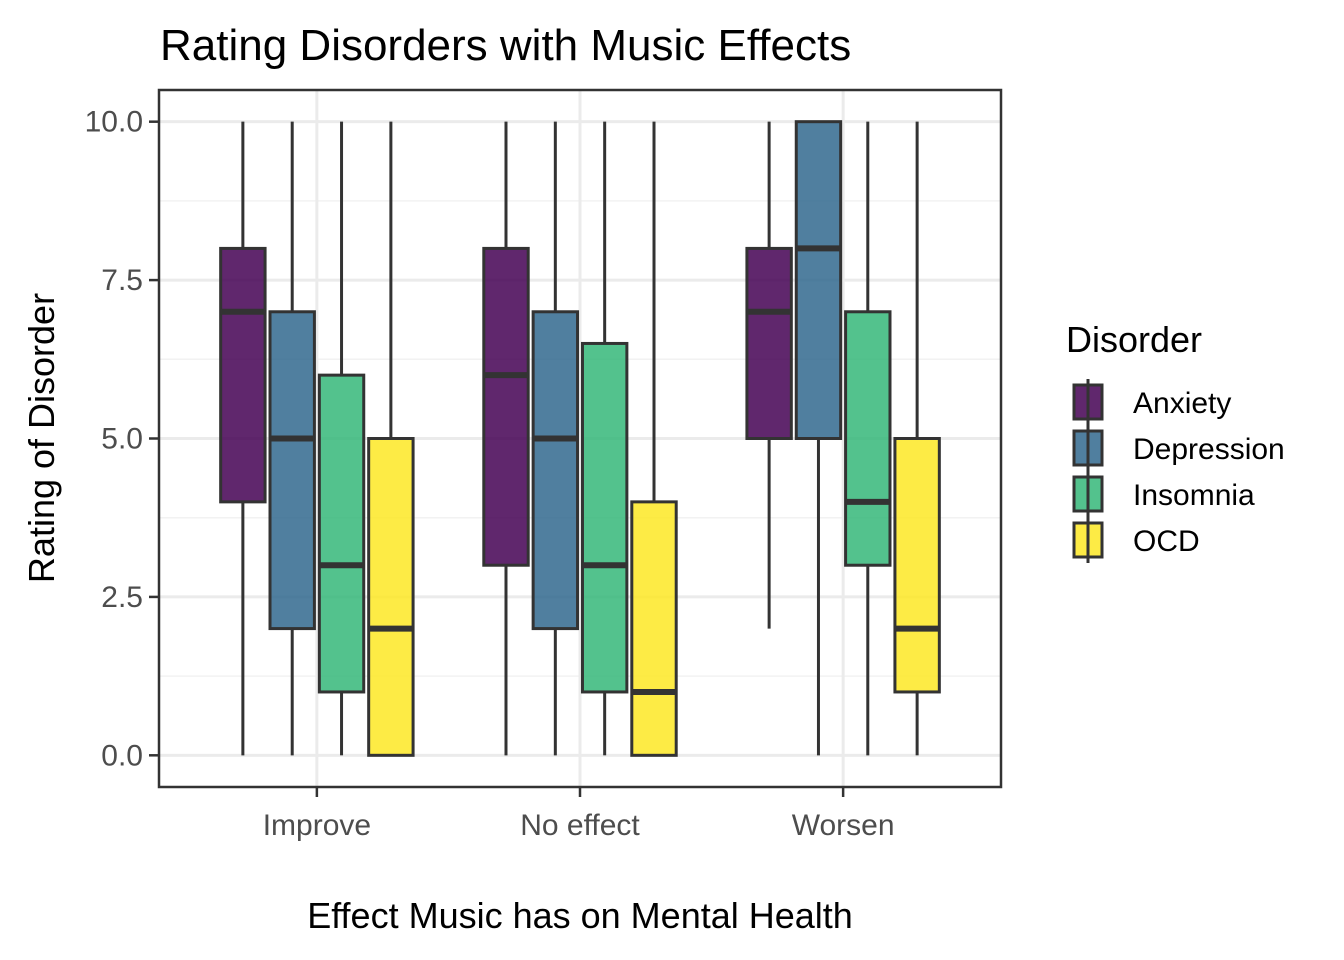  I want to click on box-ocd-improve, so click(391, 439).